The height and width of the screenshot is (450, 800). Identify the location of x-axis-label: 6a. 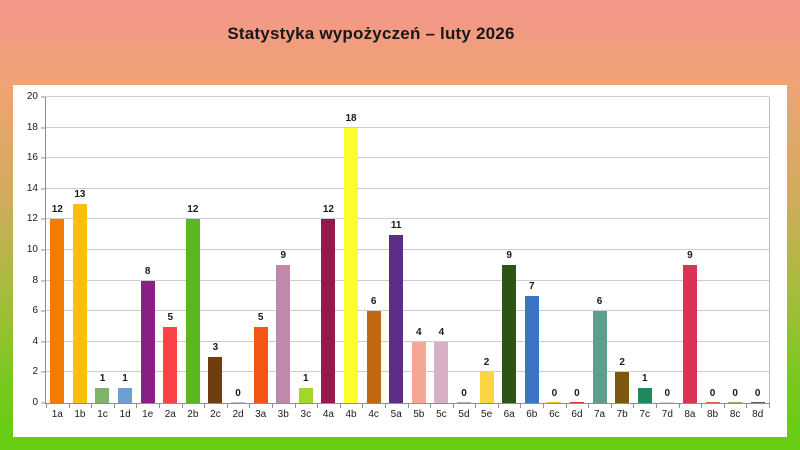
(509, 414).